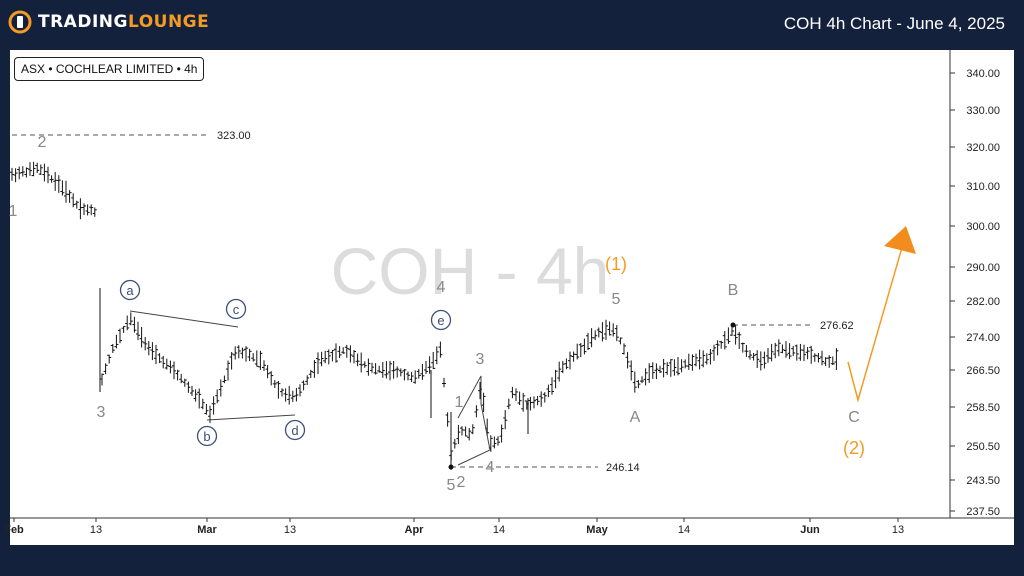 The width and height of the screenshot is (1024, 576). What do you see at coordinates (597, 530) in the screenshot?
I see `x-tick-label: May` at bounding box center [597, 530].